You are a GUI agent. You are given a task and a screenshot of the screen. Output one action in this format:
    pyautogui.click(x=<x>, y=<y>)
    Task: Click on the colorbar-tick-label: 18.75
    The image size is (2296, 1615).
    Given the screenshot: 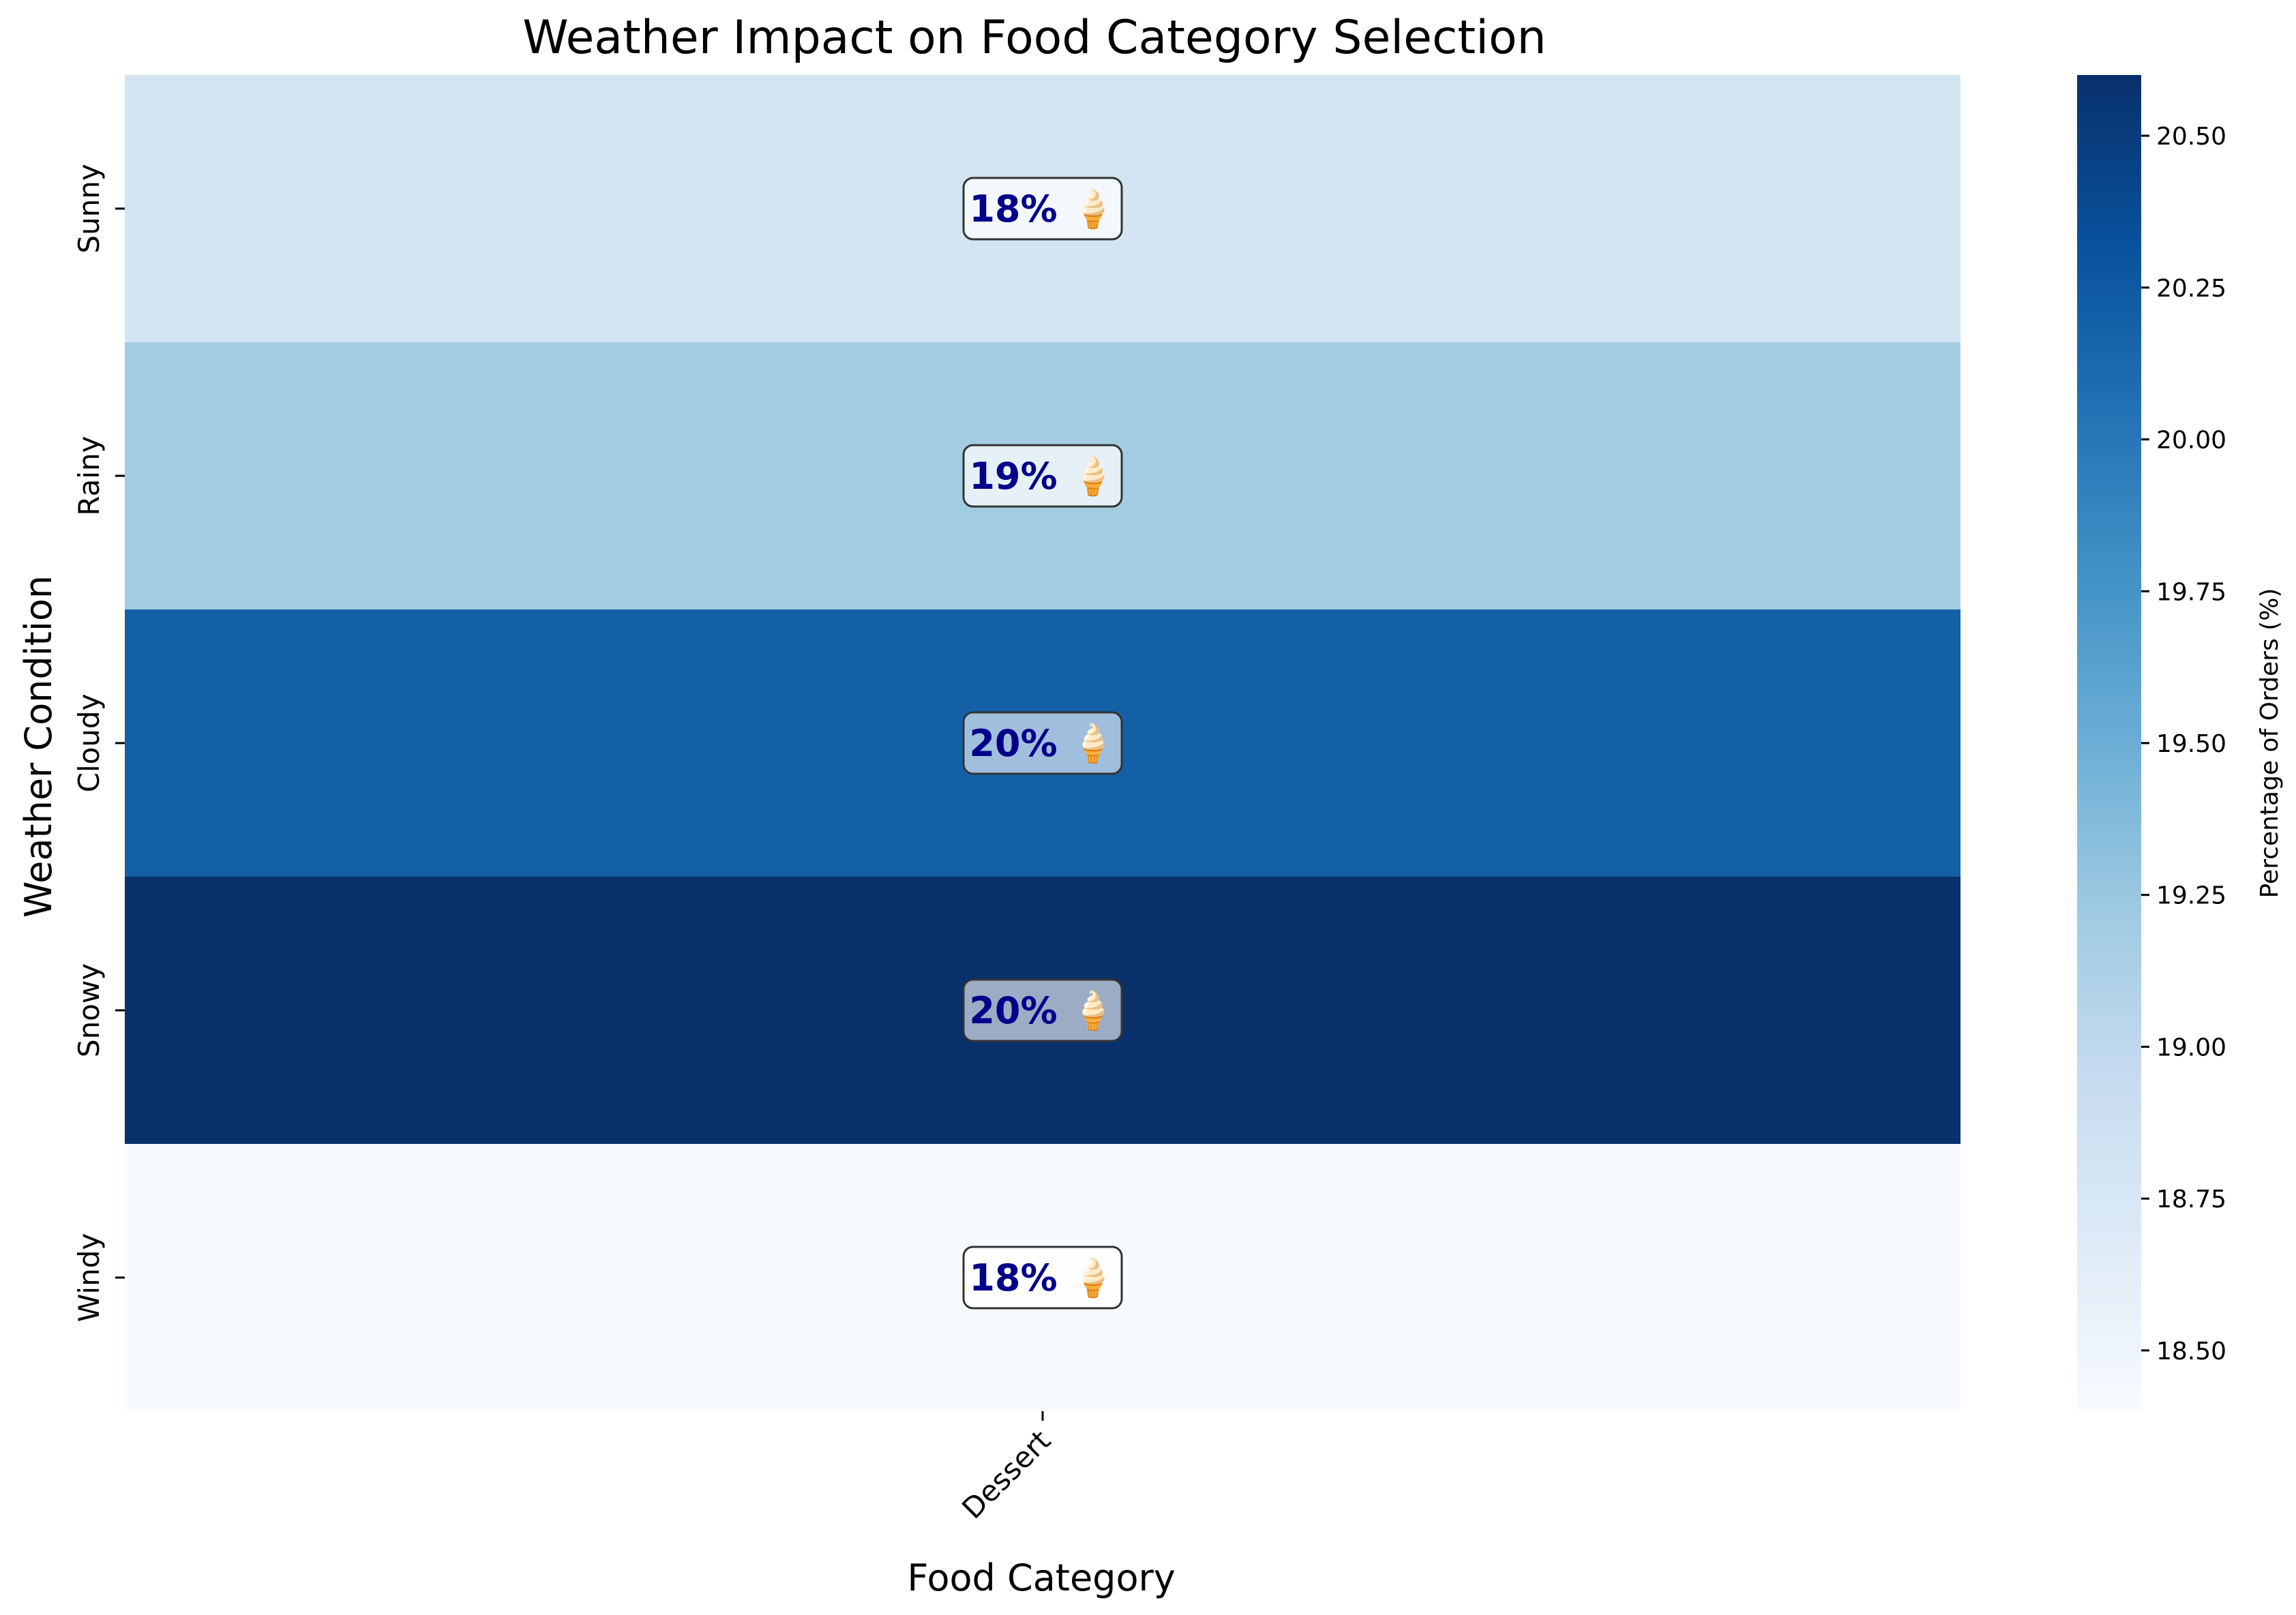 What is the action you would take?
    pyautogui.click(x=2191, y=1199)
    